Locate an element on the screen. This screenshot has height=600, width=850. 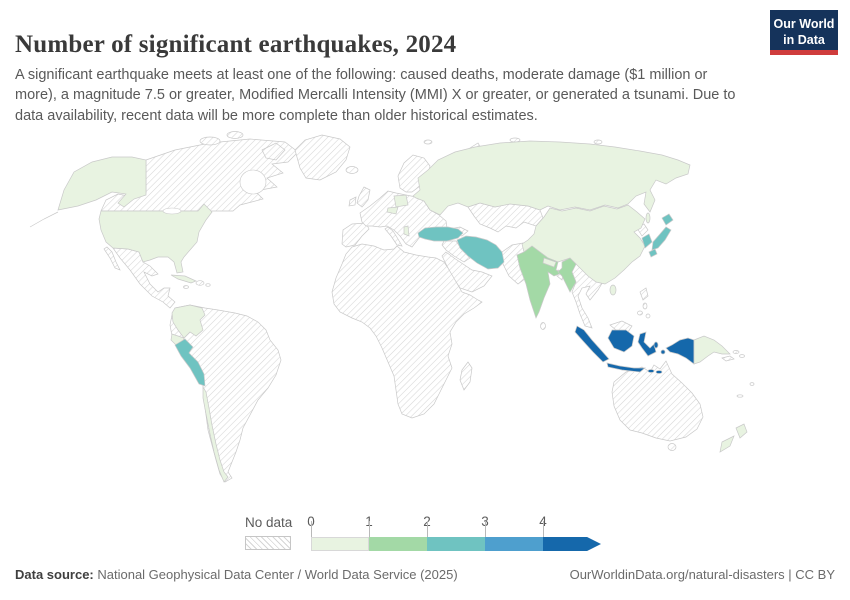
country-chile is located at coordinates (215, 434).